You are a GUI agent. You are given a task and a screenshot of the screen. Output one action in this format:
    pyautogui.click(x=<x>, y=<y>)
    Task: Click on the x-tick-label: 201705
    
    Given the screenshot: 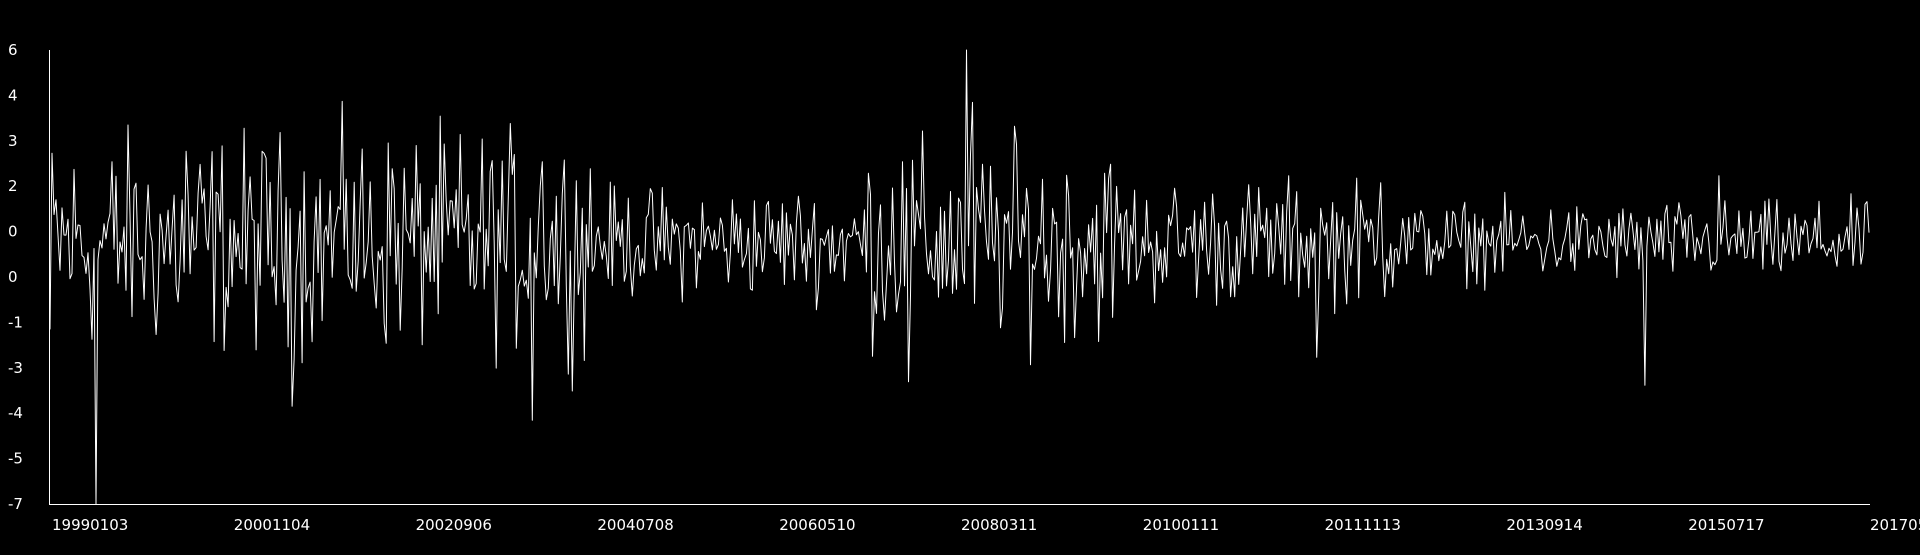 What is the action you would take?
    pyautogui.click(x=1895, y=525)
    